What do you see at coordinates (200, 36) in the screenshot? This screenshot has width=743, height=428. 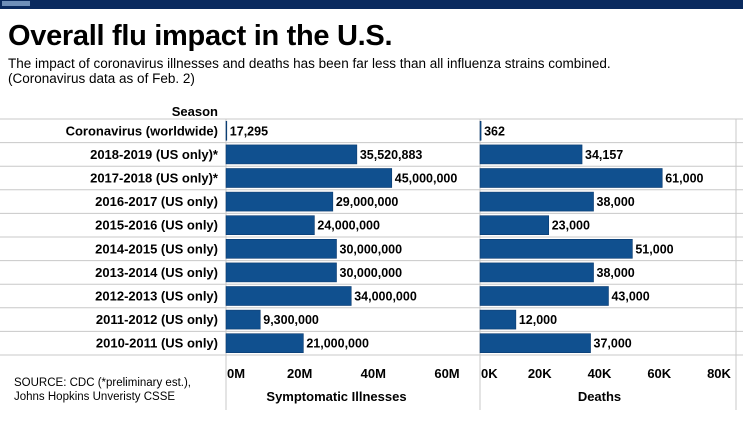 I see `chart-title: Overall flu impact in the U.S.` at bounding box center [200, 36].